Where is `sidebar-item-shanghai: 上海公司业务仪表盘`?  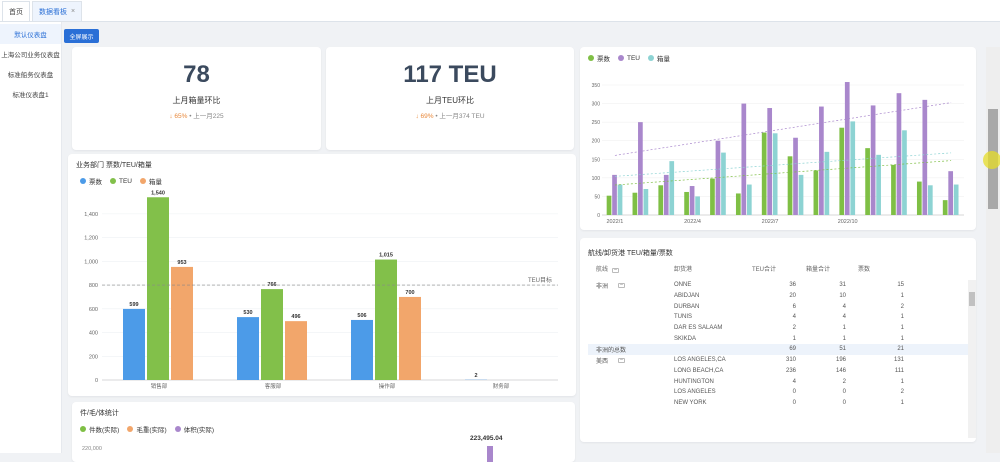 sidebar-item-shanghai: 上海公司业务仪表盘 is located at coordinates (30, 54).